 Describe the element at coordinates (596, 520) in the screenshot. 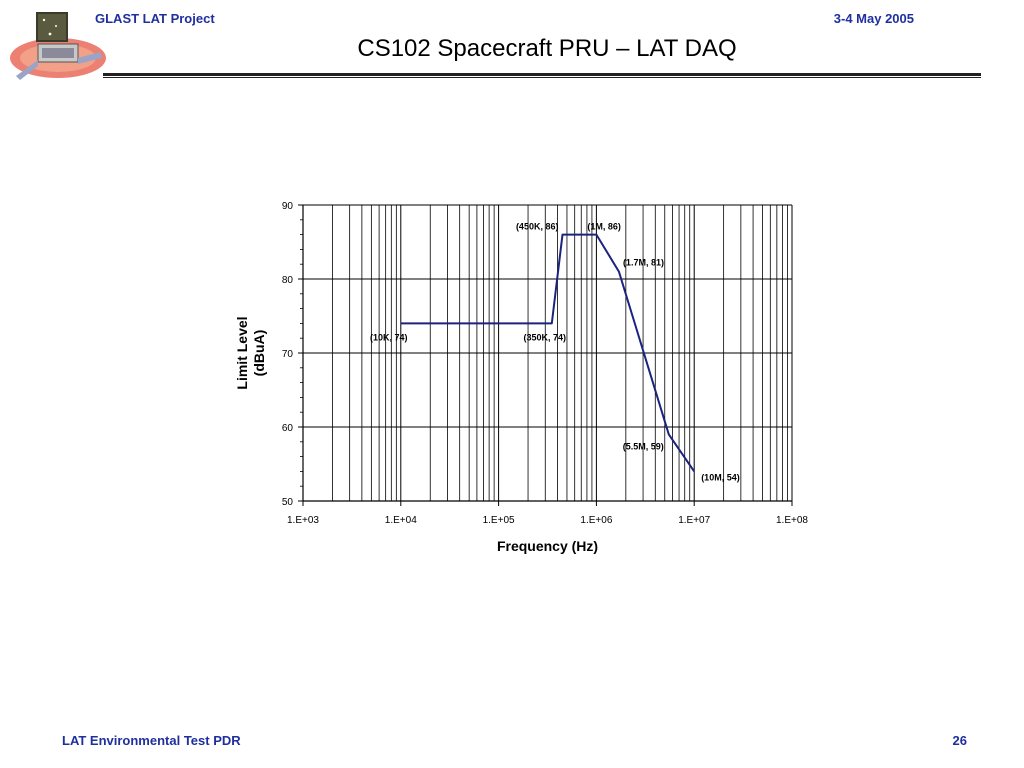

I see `x-tick-label: 1.E+06` at that location.